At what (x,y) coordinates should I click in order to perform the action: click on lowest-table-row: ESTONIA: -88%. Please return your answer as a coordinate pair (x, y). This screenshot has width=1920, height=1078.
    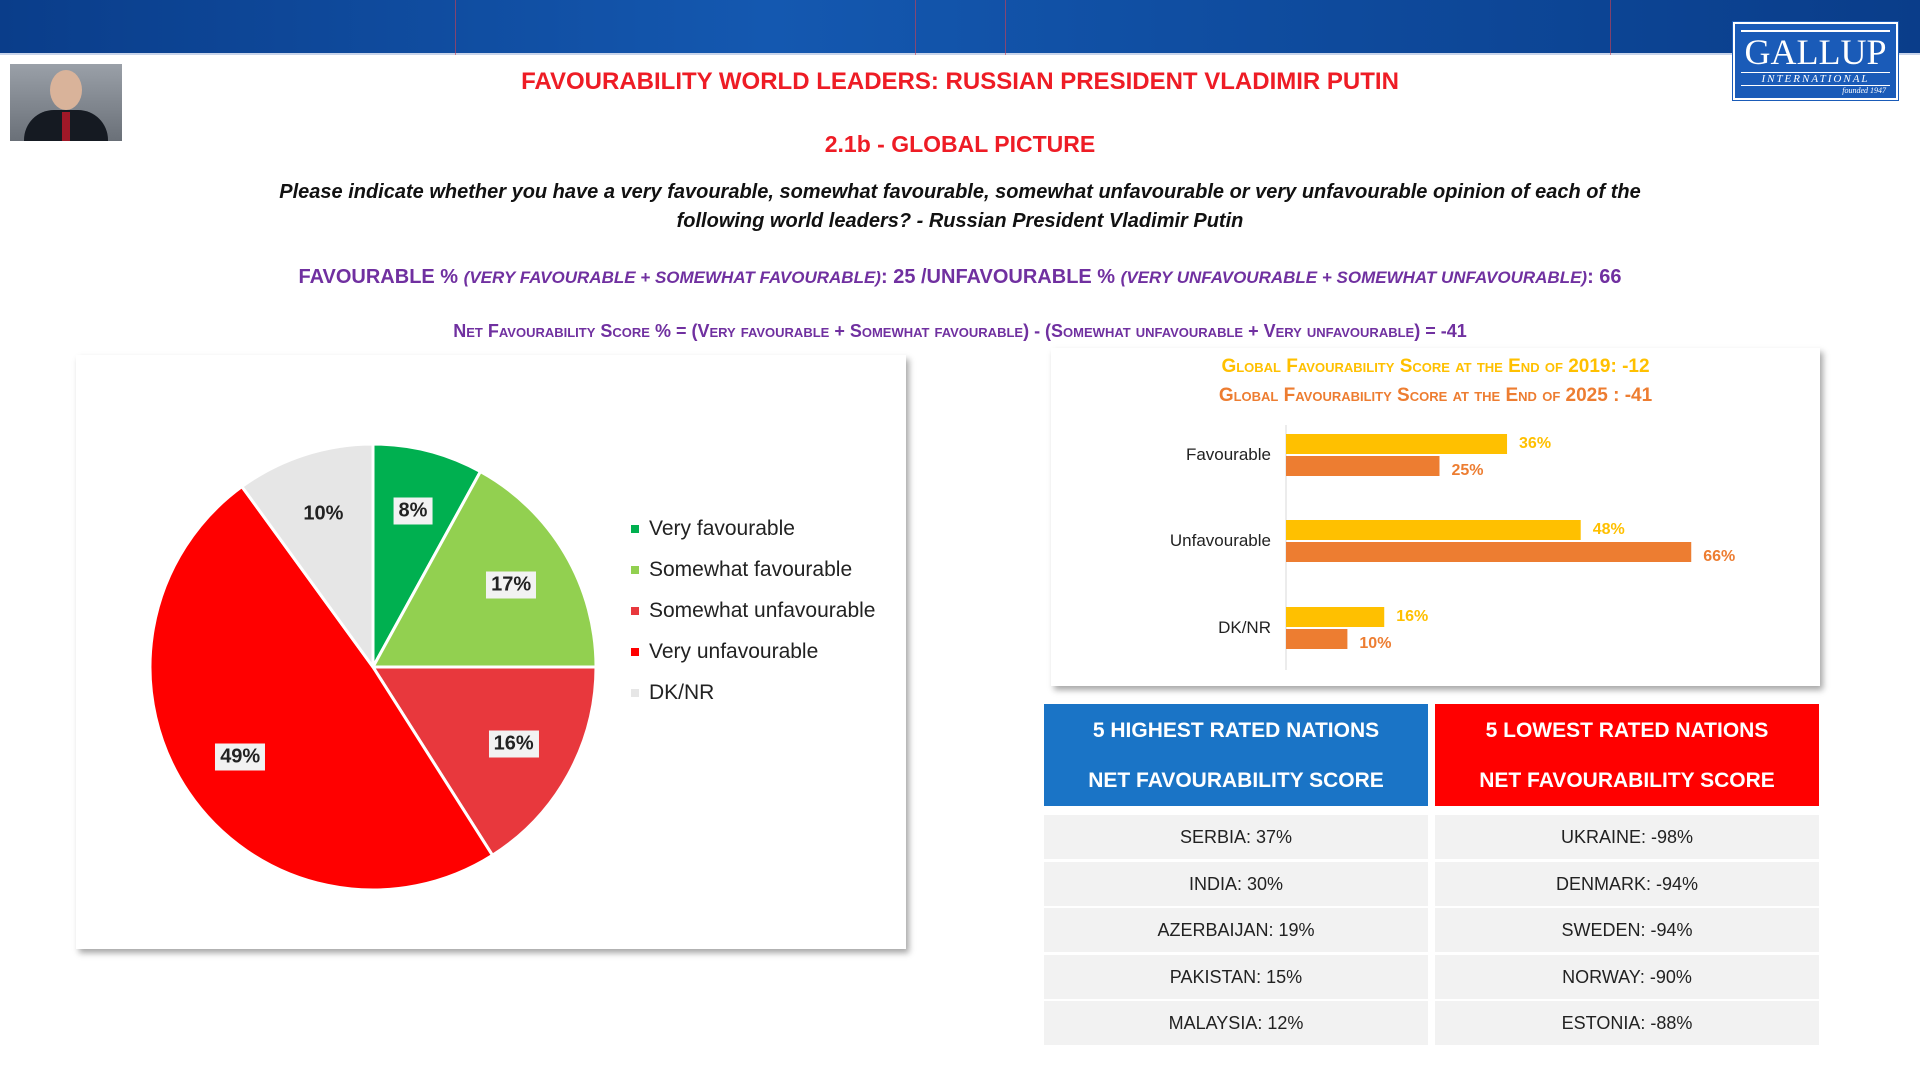
    Looking at the image, I should click on (1627, 1023).